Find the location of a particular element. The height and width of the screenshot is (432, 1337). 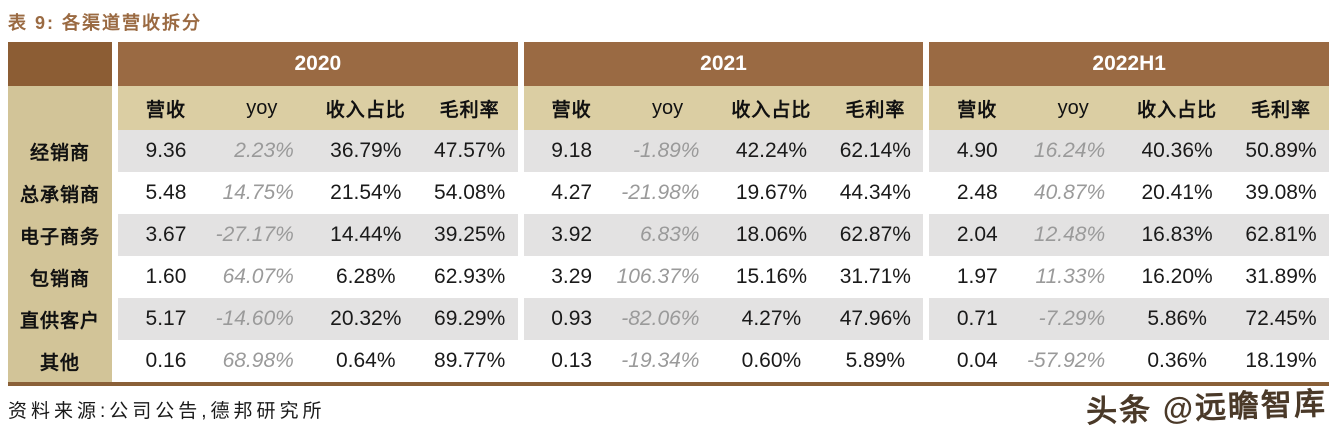

cell-margin: 62.93% is located at coordinates (470, 276).